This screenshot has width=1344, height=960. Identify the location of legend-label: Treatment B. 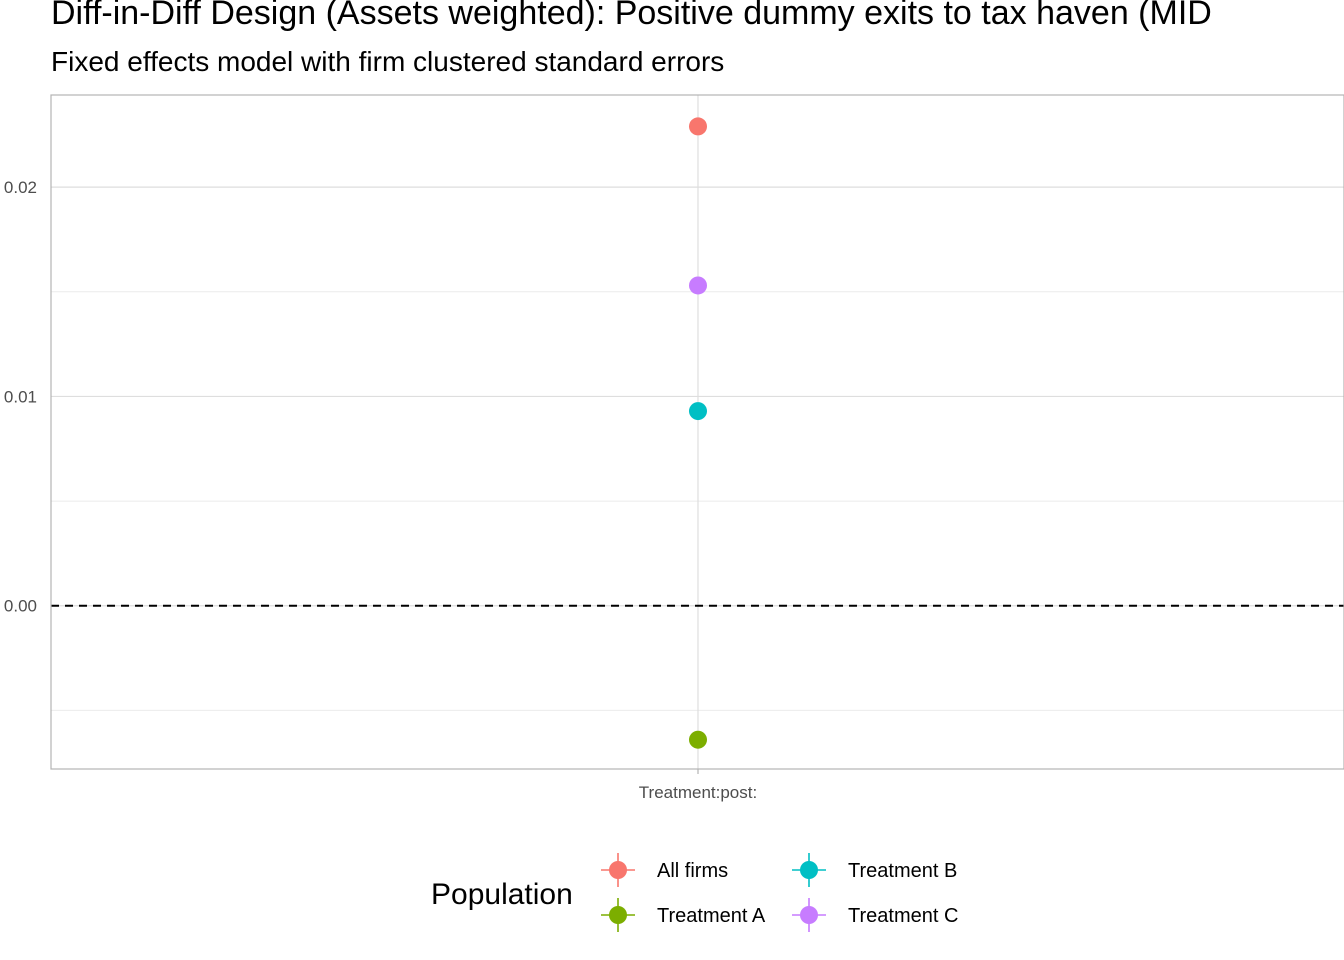
(902, 871).